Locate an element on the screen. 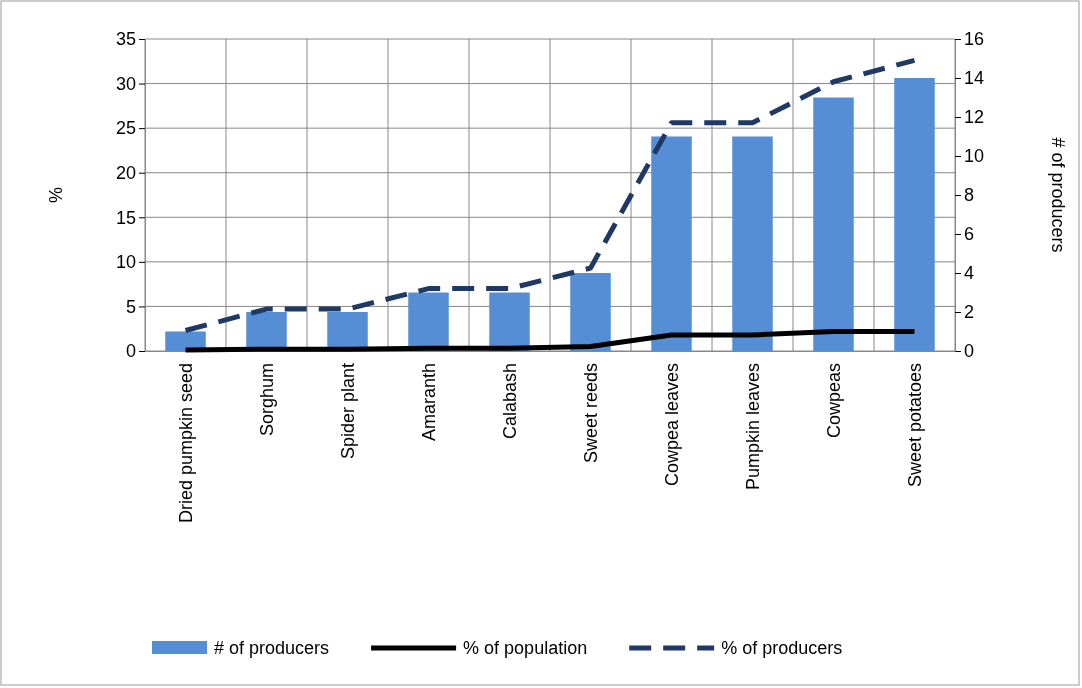  y-tick-label: 35 is located at coordinates (125, 39).